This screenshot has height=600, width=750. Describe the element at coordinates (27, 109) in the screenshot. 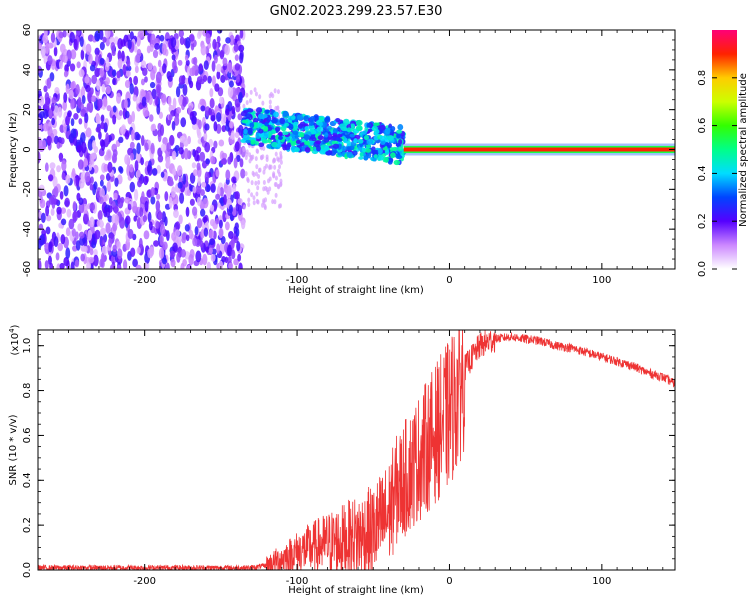

I see `y-tick-label: 20` at that location.